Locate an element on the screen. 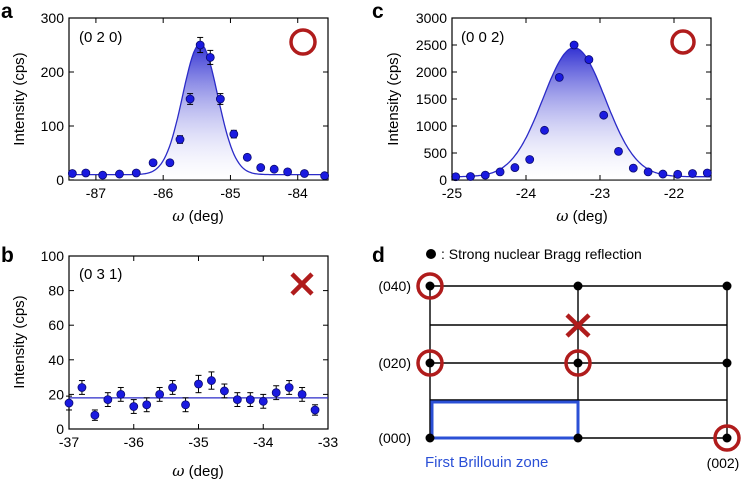 The image size is (747, 491). absent-cross-icon-b is located at coordinates (302, 284).